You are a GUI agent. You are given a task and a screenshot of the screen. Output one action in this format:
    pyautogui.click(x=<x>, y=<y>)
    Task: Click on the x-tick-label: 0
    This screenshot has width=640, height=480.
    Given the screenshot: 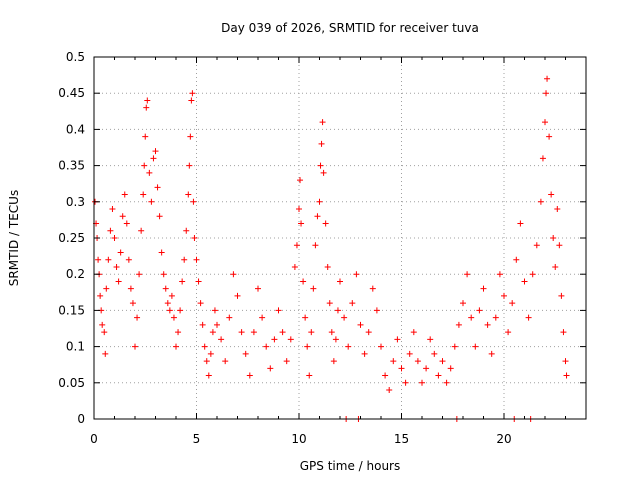 What is the action you would take?
    pyautogui.click(x=94, y=439)
    